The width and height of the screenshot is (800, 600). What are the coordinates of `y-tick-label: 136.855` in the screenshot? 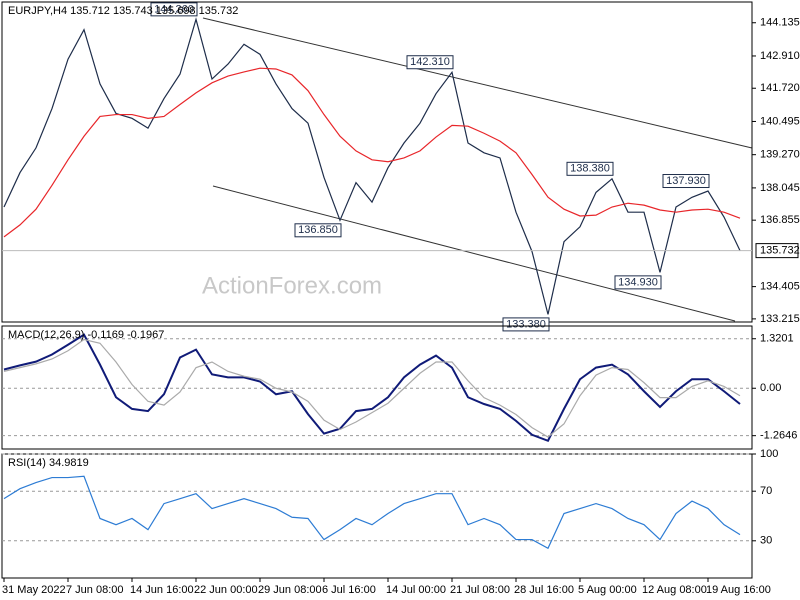 It's located at (780, 220).